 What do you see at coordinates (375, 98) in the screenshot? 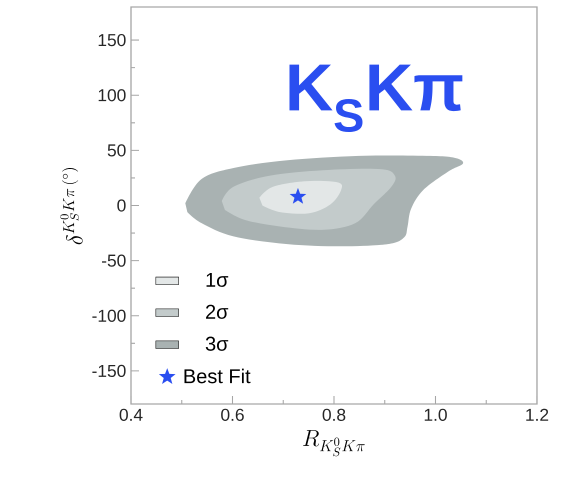
I see `text: K$_{S}$Kπ` at bounding box center [375, 98].